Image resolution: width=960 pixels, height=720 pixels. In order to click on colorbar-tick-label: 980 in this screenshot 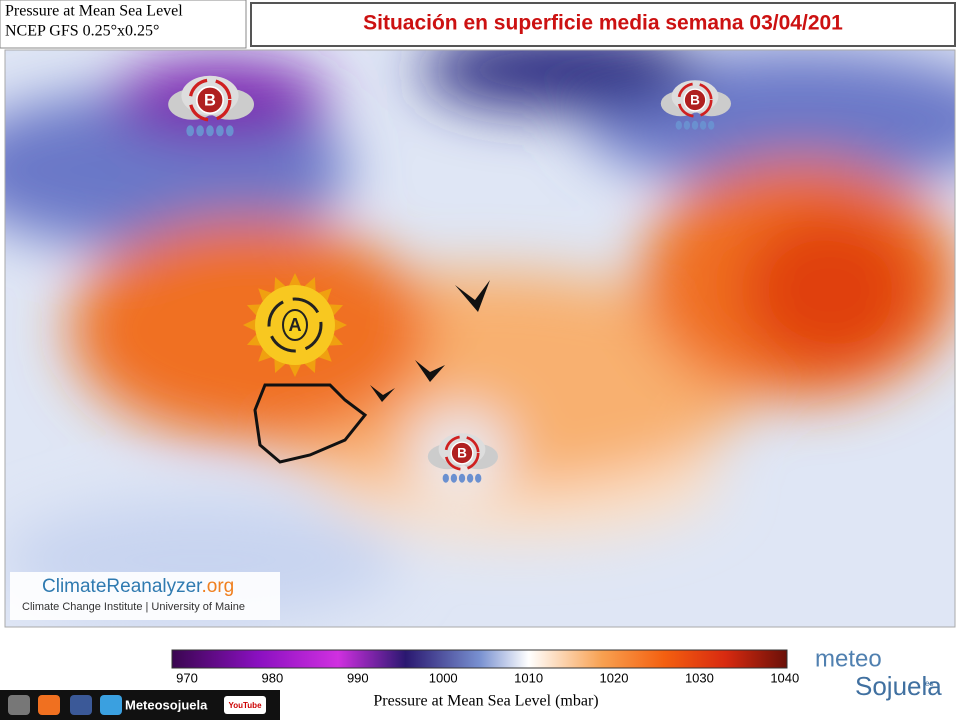, I will do `click(273, 677)`.